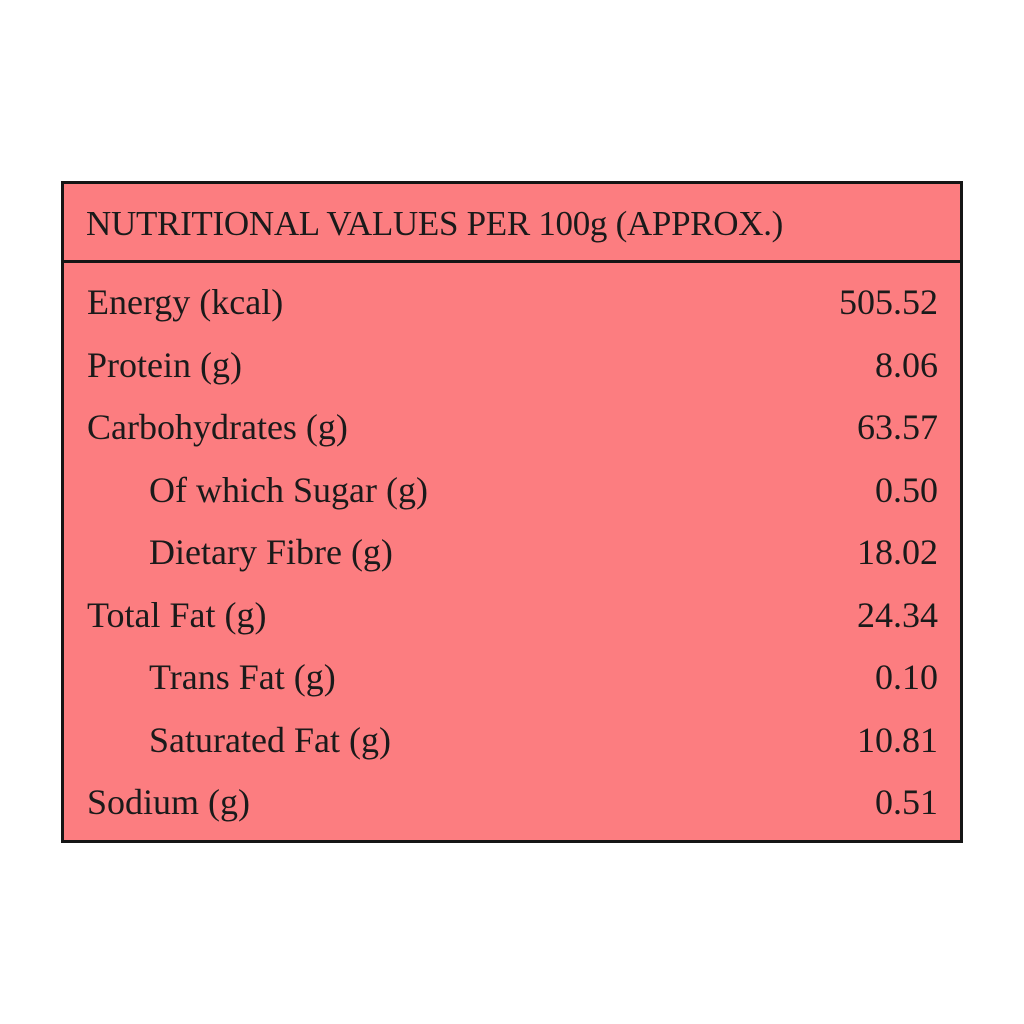 The width and height of the screenshot is (1024, 1024). What do you see at coordinates (888, 302) in the screenshot?
I see `row-value: 505.52` at bounding box center [888, 302].